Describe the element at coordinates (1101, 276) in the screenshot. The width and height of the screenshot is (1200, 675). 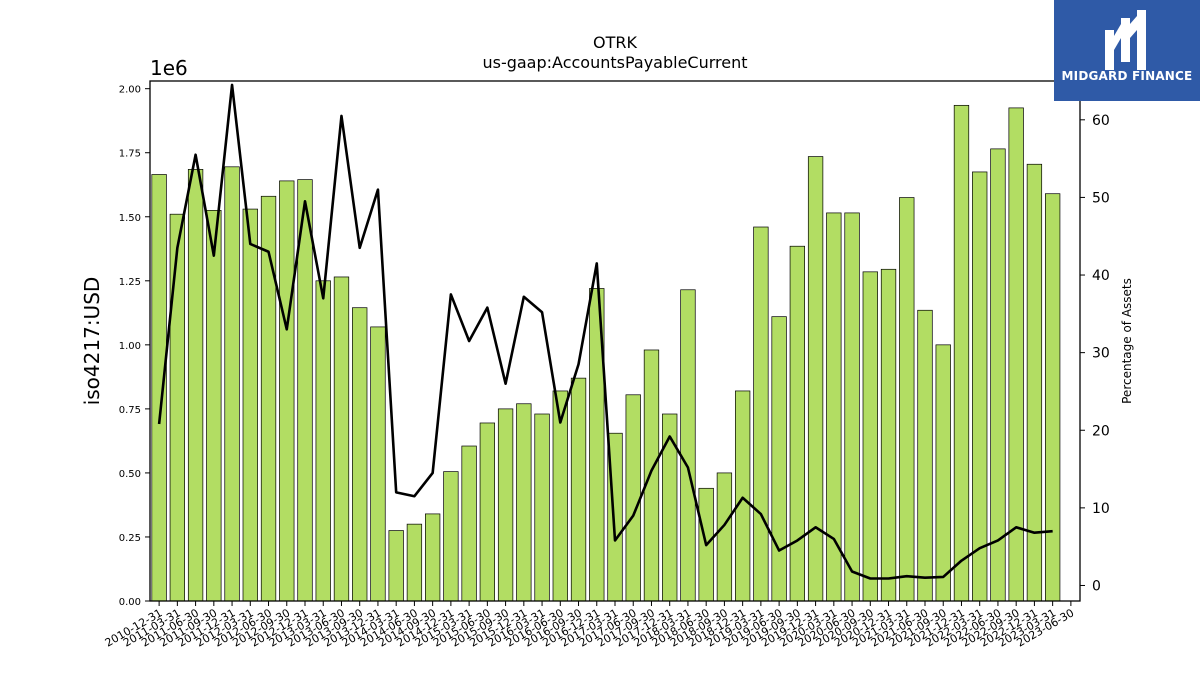
I see `y2-tick-label: 40` at that location.